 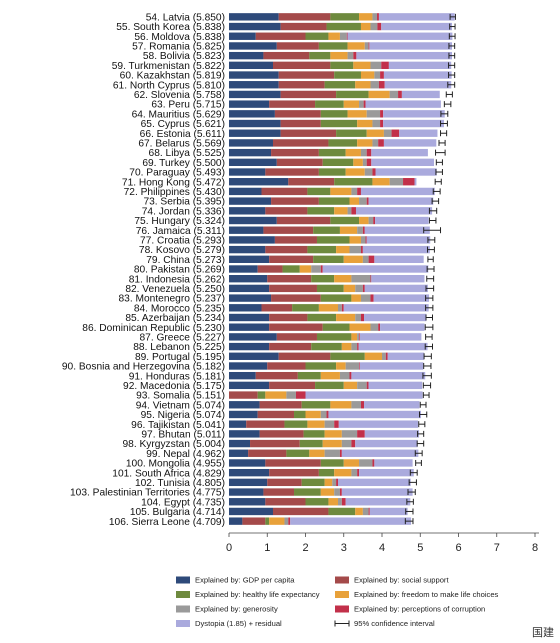 I want to click on category-label-row-8: 61. North Cyprus (5.810), so click(x=169, y=85).